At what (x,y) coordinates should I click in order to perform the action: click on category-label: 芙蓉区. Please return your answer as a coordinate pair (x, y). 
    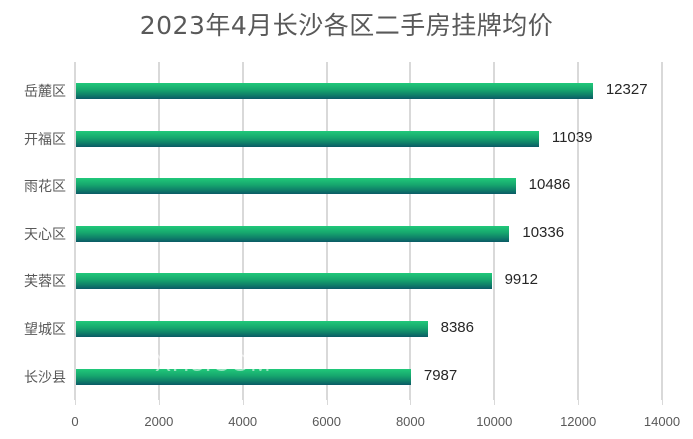
    Looking at the image, I should click on (45, 282).